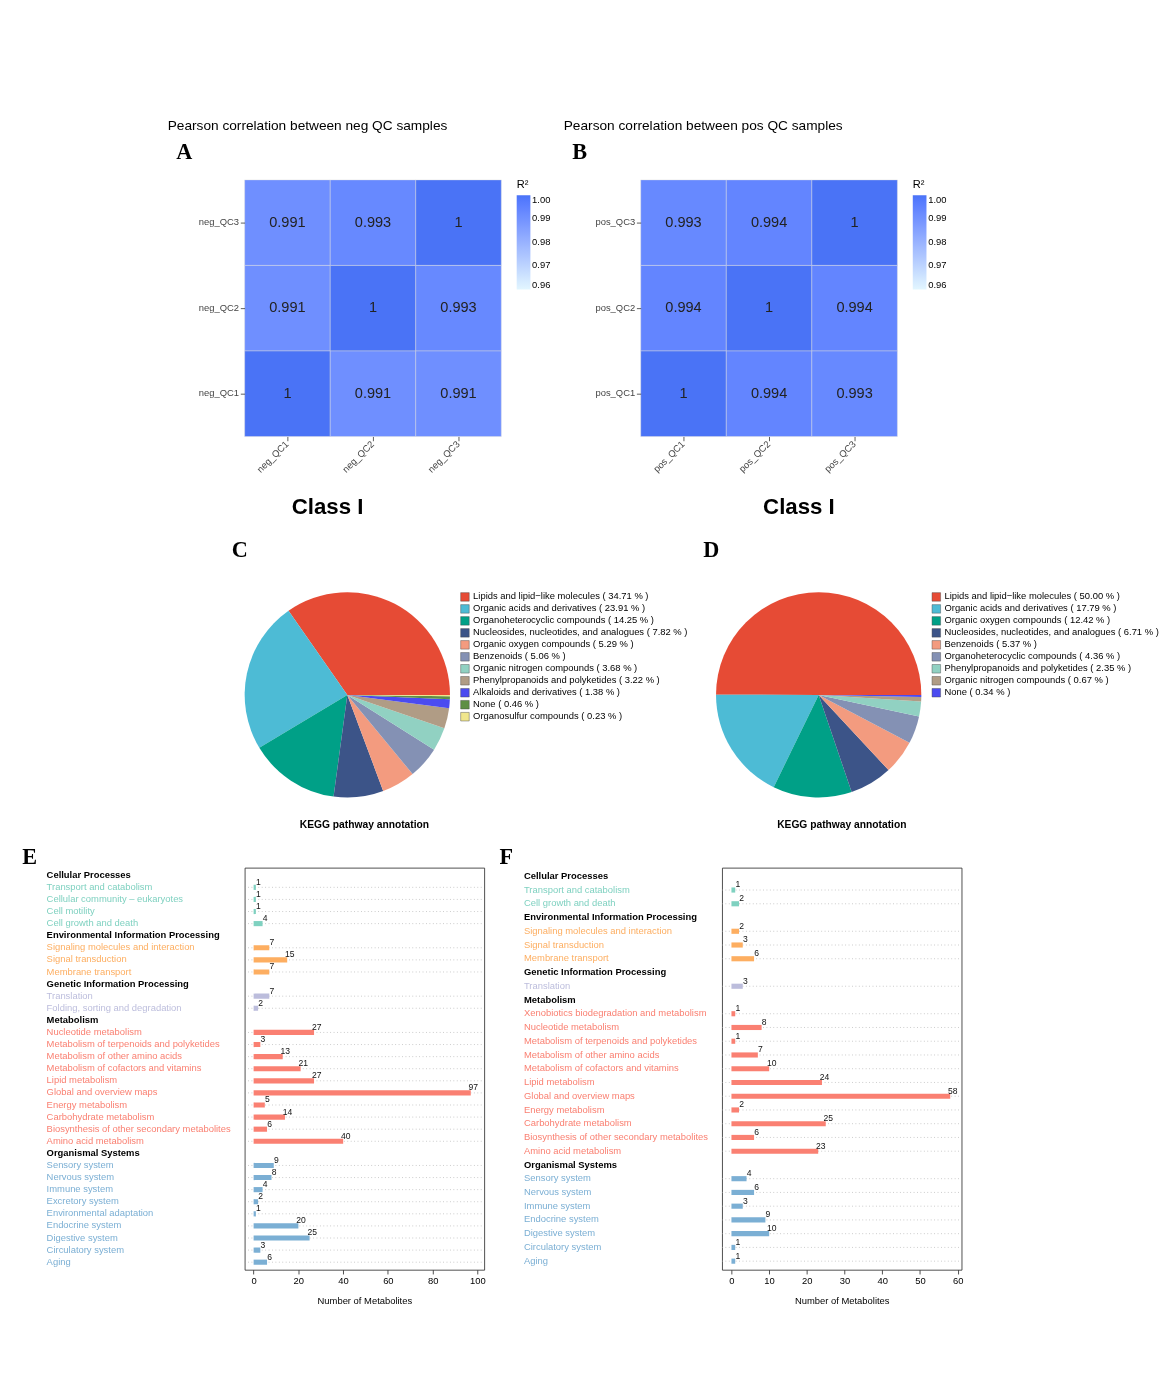  I want to click on legend-label: Organic nitrogen compounds ( 0.67 % ), so click(1026, 680).